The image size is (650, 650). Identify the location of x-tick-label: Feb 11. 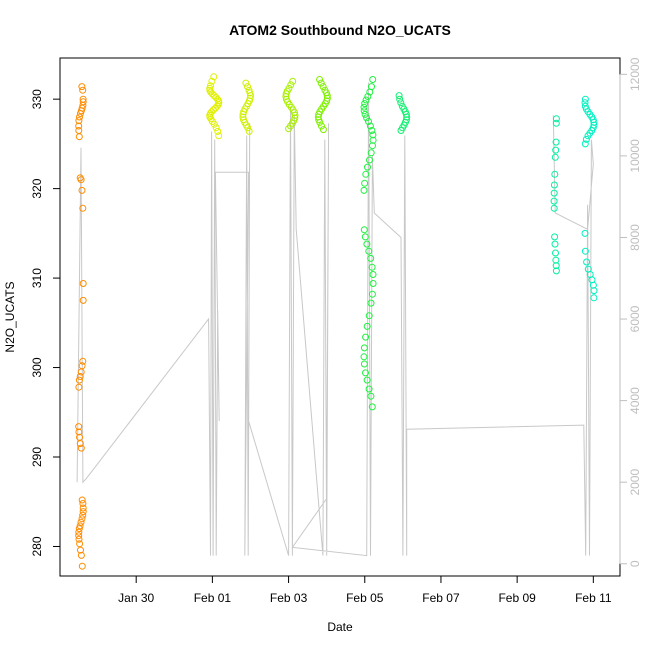
(593, 598).